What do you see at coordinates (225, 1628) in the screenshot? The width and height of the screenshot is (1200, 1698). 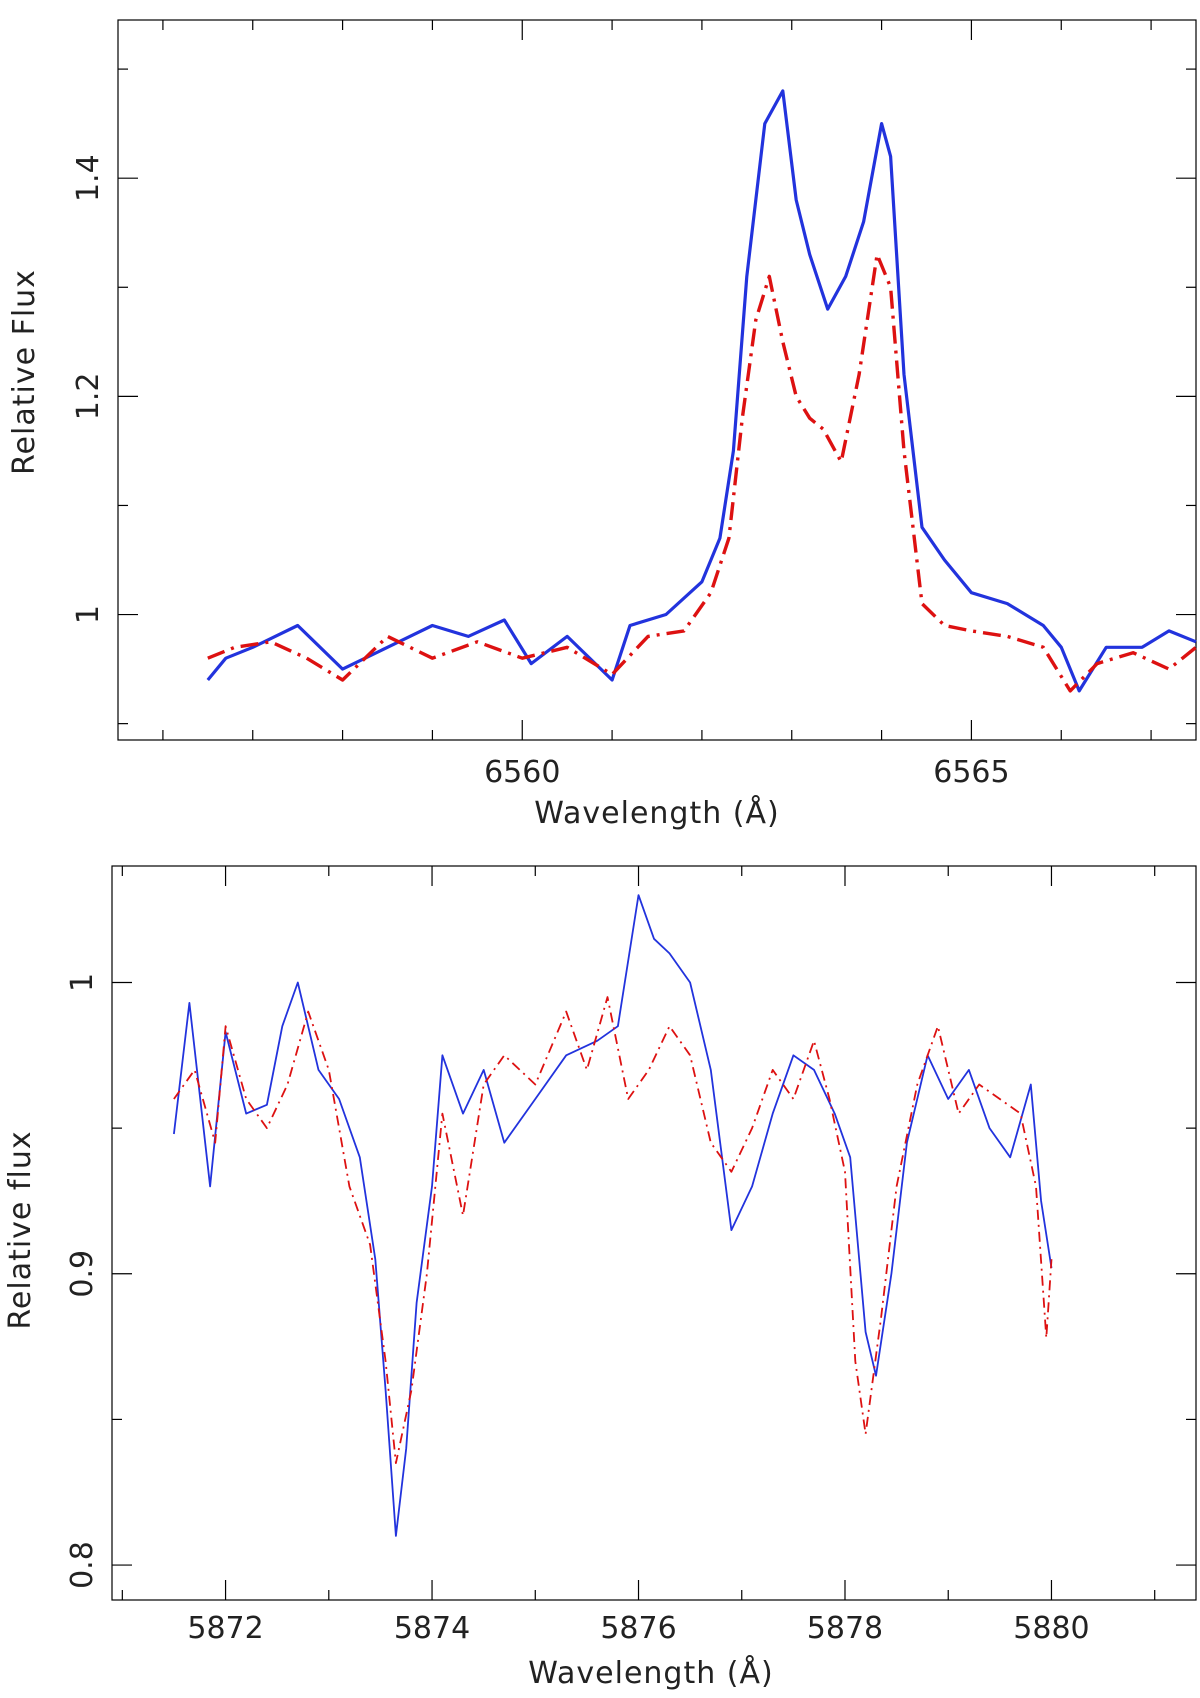 I see `x-tick-label: 5872` at bounding box center [225, 1628].